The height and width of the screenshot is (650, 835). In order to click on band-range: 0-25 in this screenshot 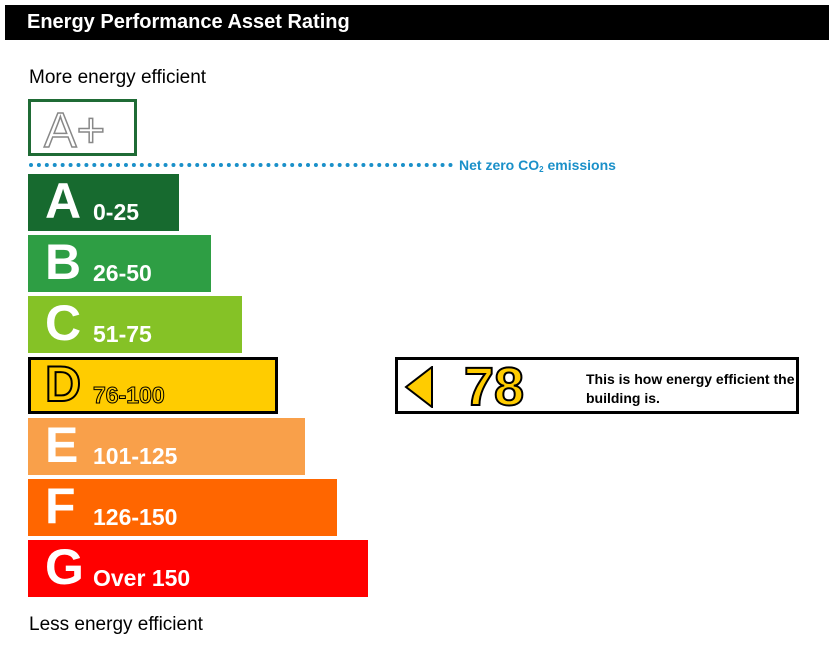, I will do `click(116, 212)`.